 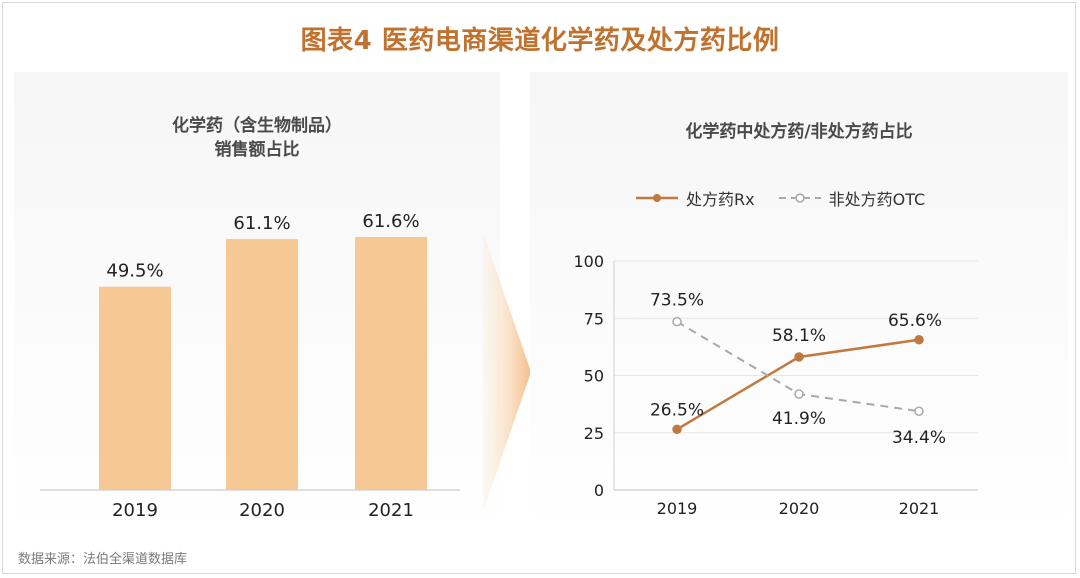 What do you see at coordinates (588, 261) in the screenshot?
I see `y-tick-label: 100` at bounding box center [588, 261].